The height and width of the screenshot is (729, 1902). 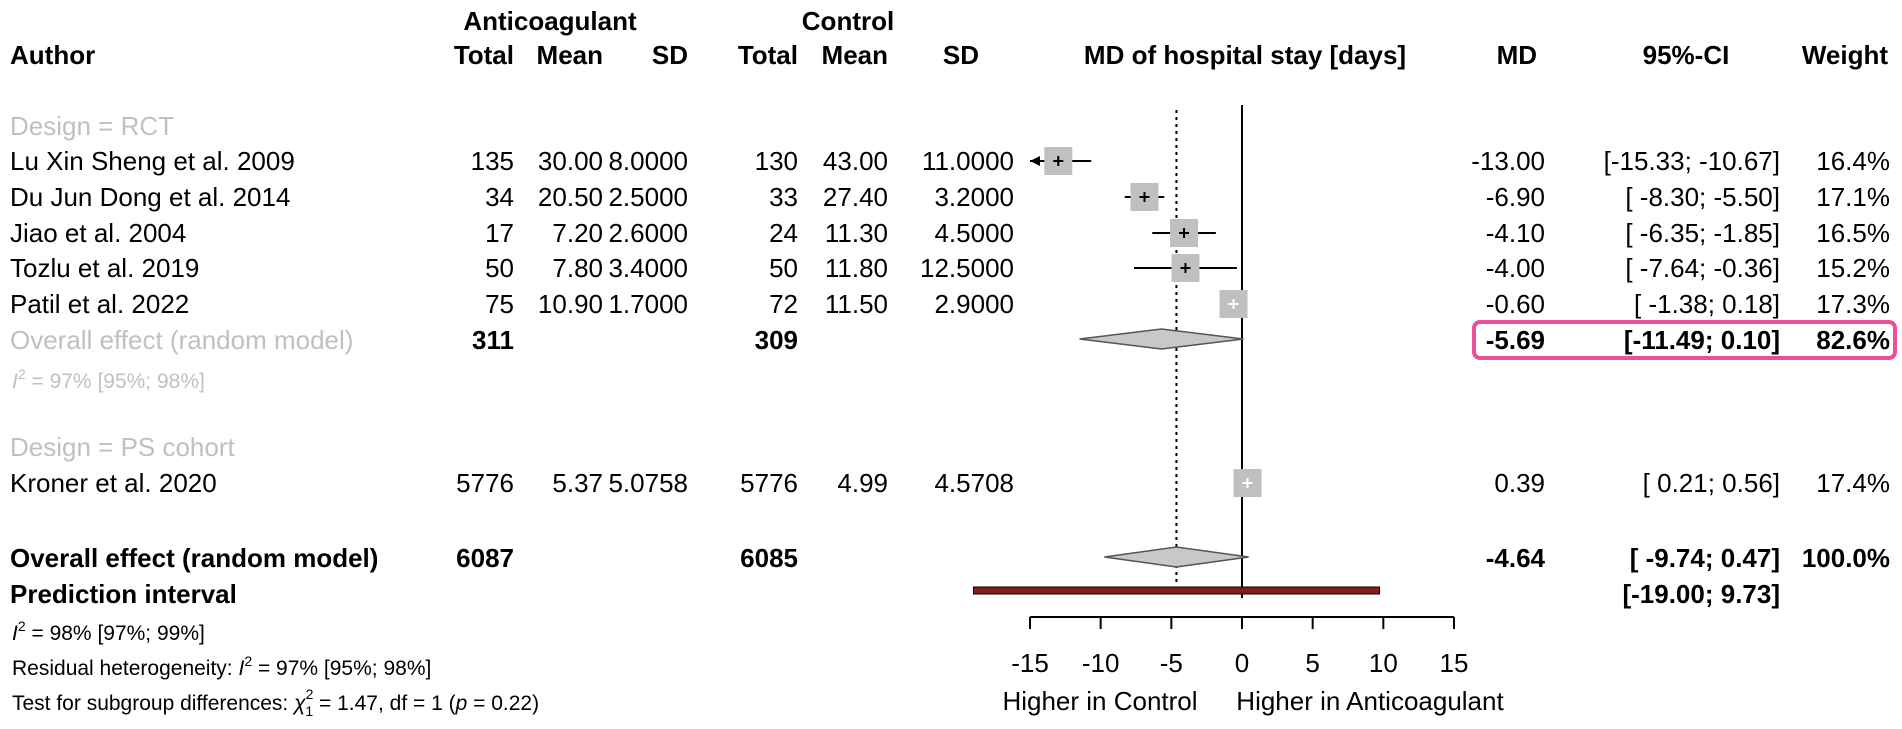 What do you see at coordinates (974, 197) in the screenshot?
I see `study-sd-control: 3.2000` at bounding box center [974, 197].